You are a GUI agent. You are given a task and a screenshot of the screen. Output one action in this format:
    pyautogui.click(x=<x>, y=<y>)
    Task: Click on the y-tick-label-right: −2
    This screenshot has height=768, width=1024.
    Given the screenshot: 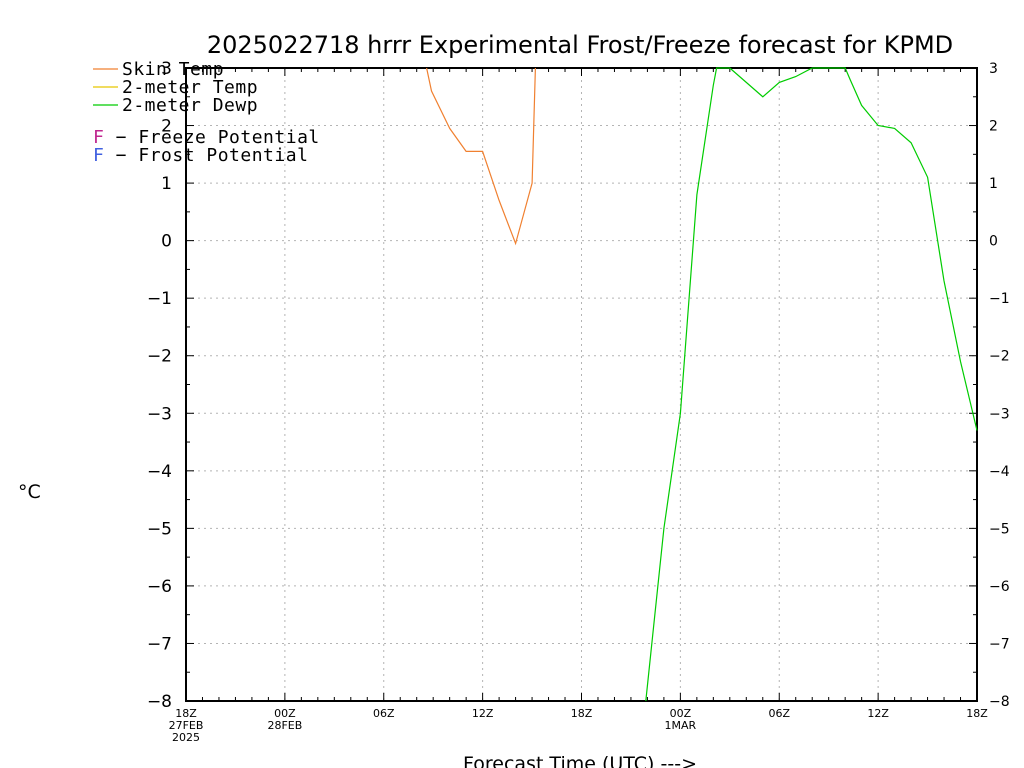 What is the action you would take?
    pyautogui.click(x=999, y=357)
    